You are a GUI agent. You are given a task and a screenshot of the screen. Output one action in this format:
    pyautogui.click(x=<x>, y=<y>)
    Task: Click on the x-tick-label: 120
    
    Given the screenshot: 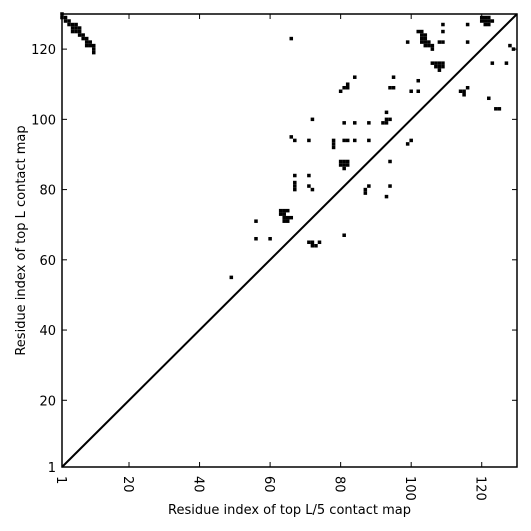 What is the action you would take?
    pyautogui.click(x=480, y=488)
    